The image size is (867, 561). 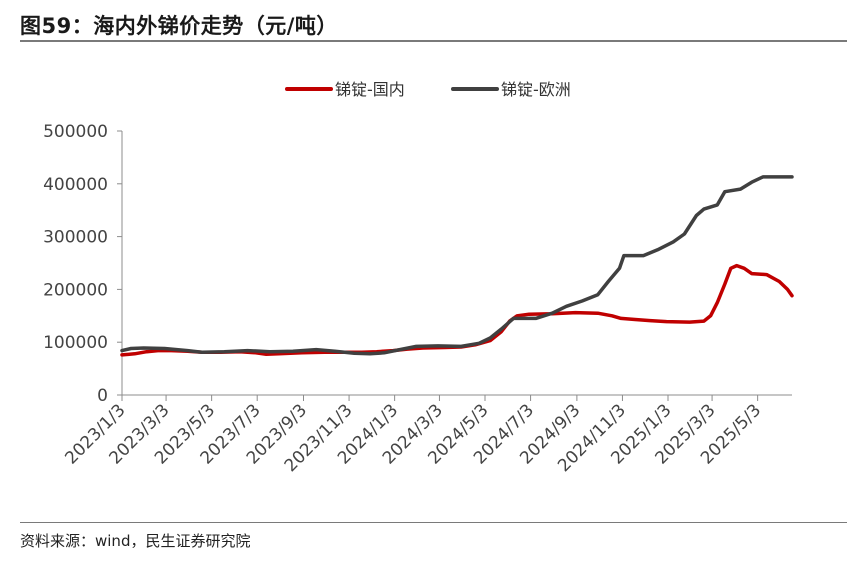 What do you see at coordinates (370, 89) in the screenshot?
I see `legend-label: 锑锭-国内` at bounding box center [370, 89].